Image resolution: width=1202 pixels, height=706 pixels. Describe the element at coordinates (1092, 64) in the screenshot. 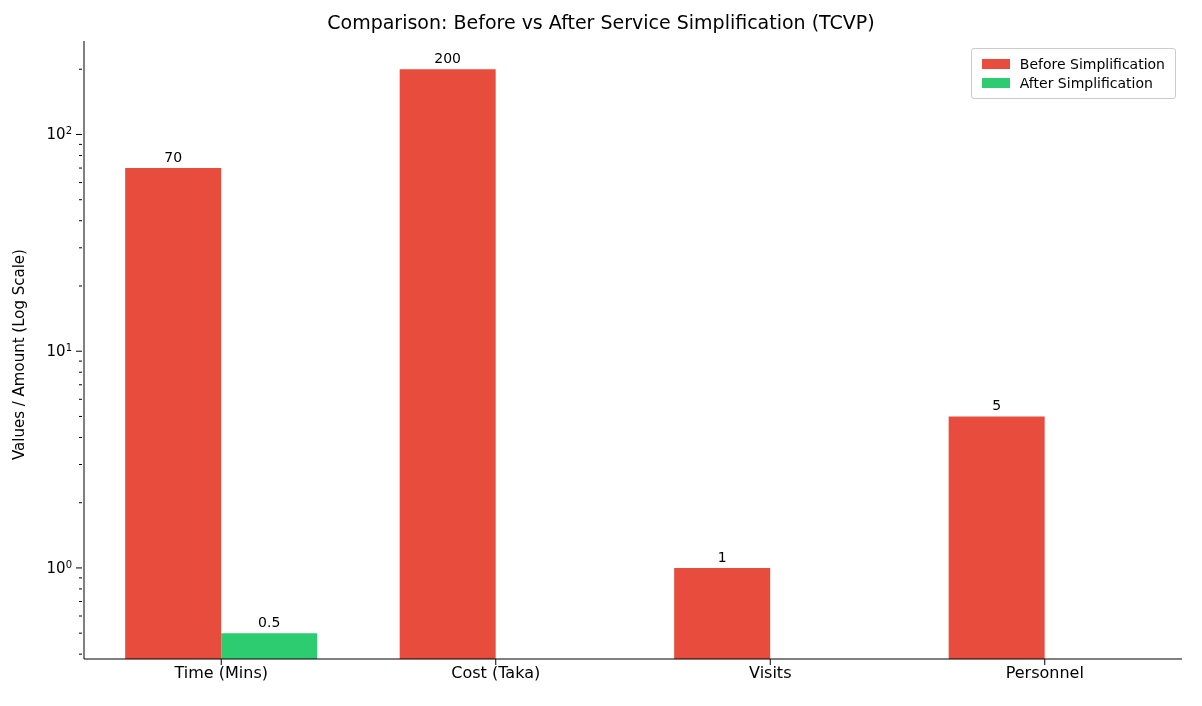

I see `legend-label: Before Simplification` at that location.